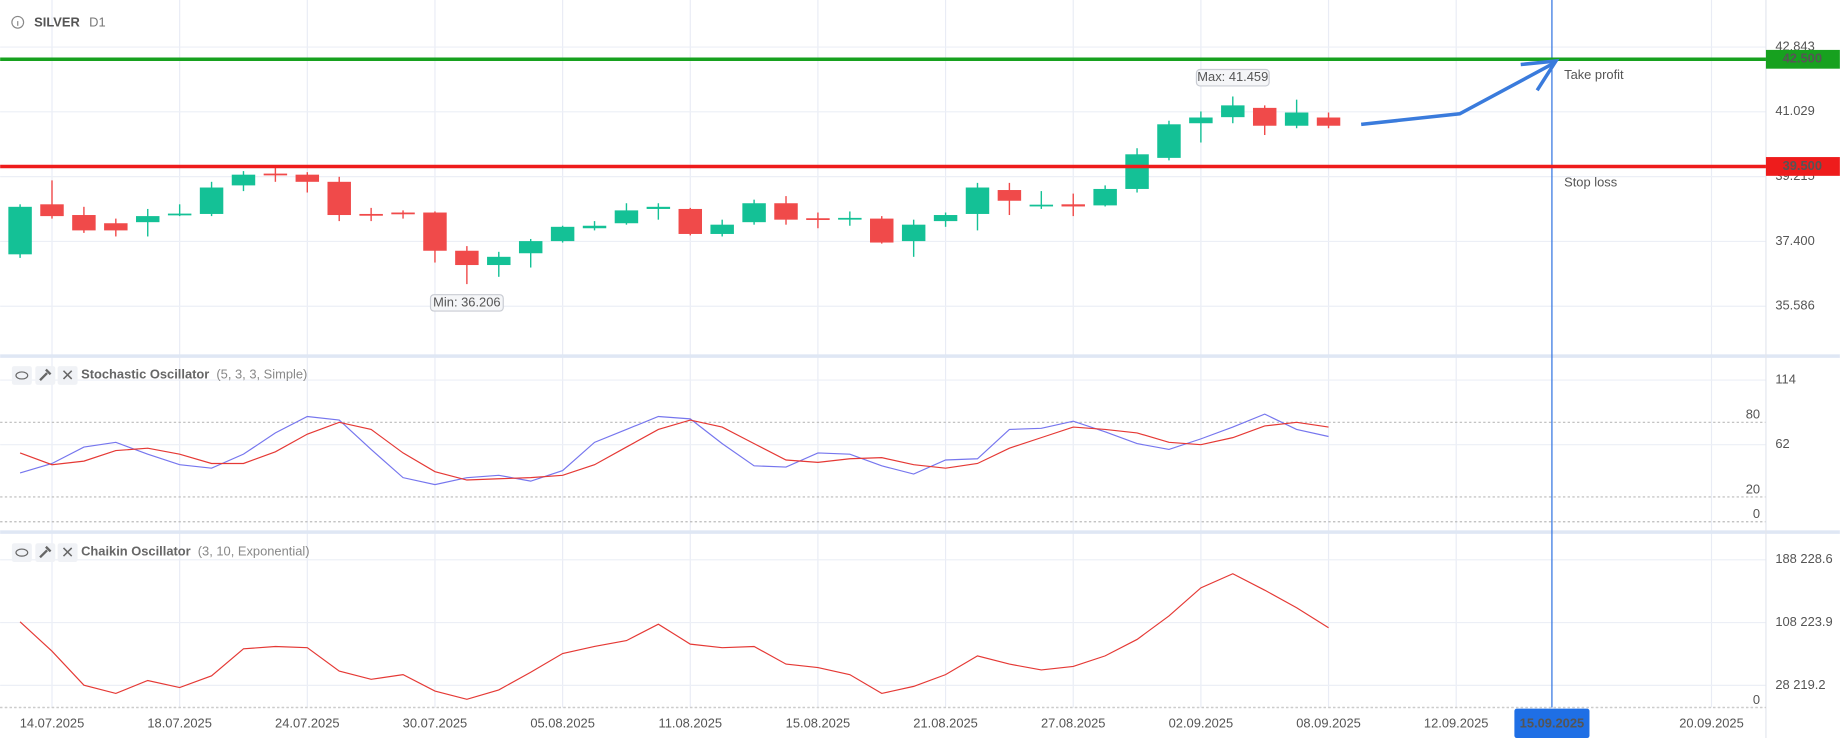 The width and height of the screenshot is (1840, 738). I want to click on x-tick-label: 05.08.2025, so click(562, 722).